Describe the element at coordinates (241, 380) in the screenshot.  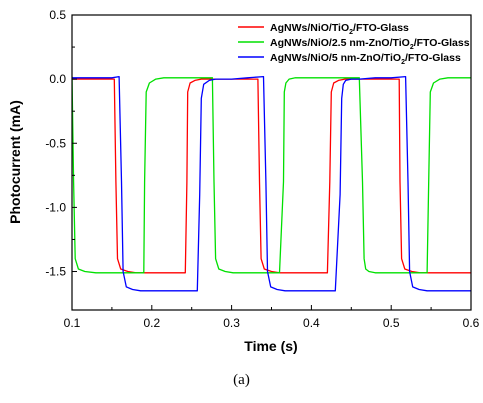
I see `figure-caption: (a)` at that location.